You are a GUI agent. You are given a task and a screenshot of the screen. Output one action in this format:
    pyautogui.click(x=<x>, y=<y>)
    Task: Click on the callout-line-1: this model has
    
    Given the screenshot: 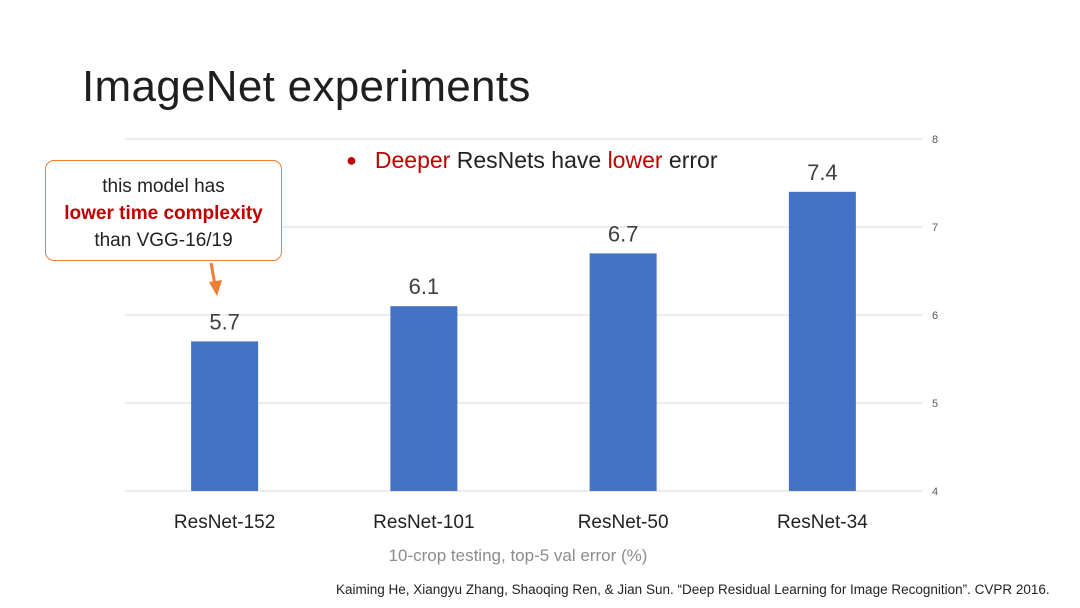 What is the action you would take?
    pyautogui.click(x=163, y=186)
    